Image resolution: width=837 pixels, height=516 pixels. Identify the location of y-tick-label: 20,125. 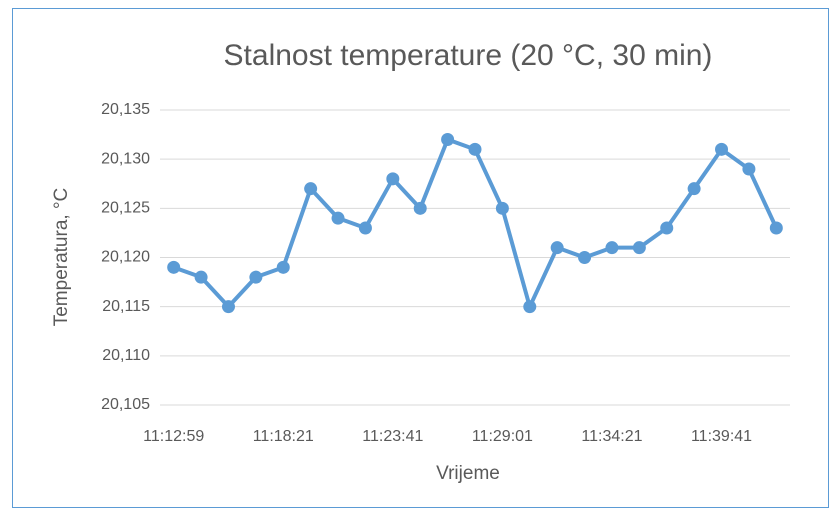
(125, 208).